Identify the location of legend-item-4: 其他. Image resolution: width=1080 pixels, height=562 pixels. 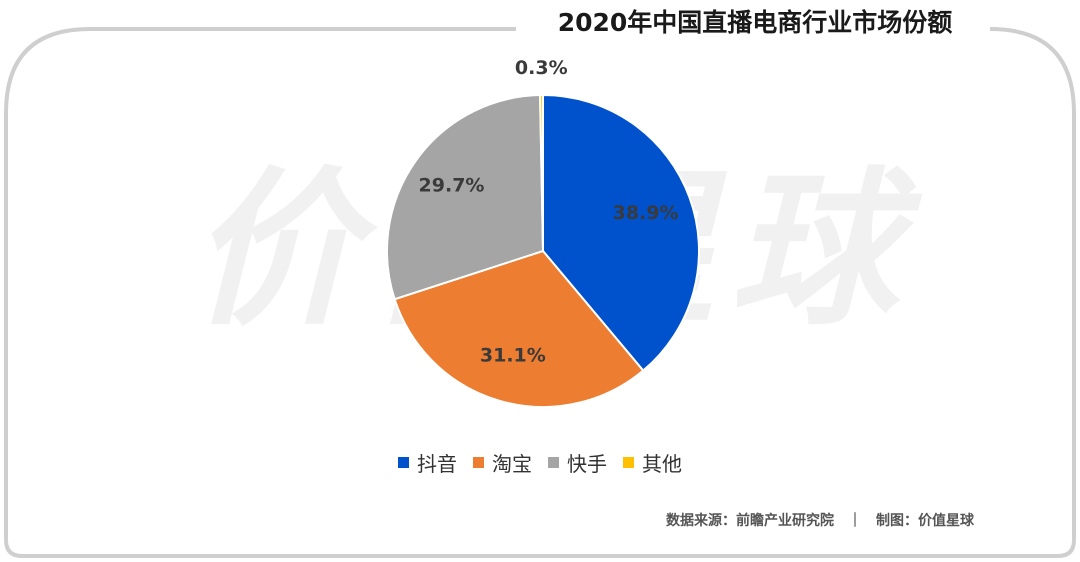
(652, 462).